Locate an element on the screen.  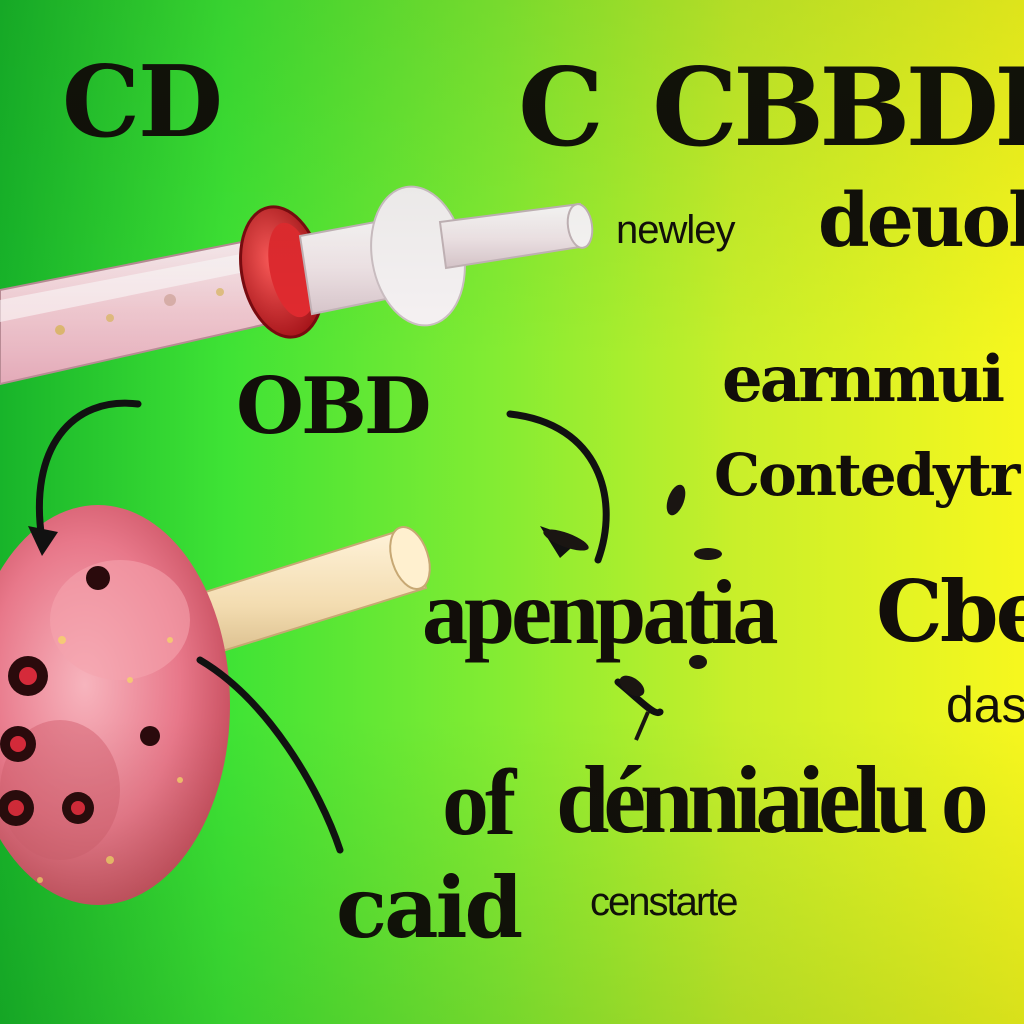
word-earnmui: earnmui is located at coordinates (863, 379).